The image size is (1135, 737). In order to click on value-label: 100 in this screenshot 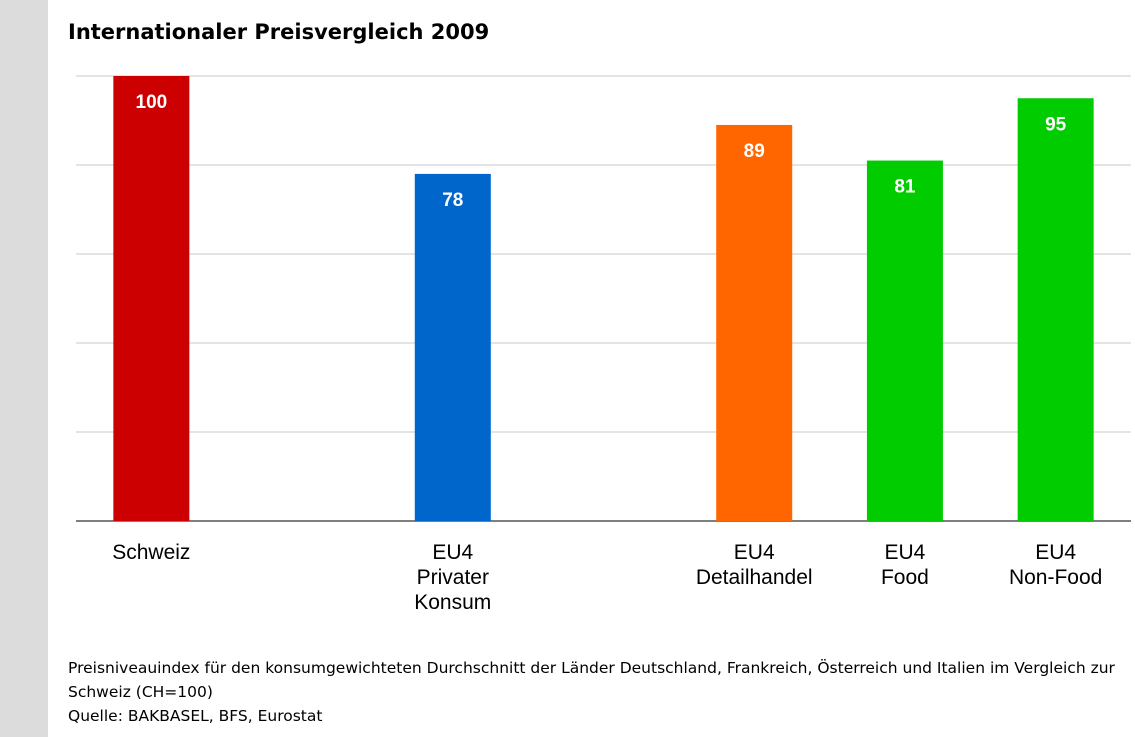, I will do `click(152, 102)`.